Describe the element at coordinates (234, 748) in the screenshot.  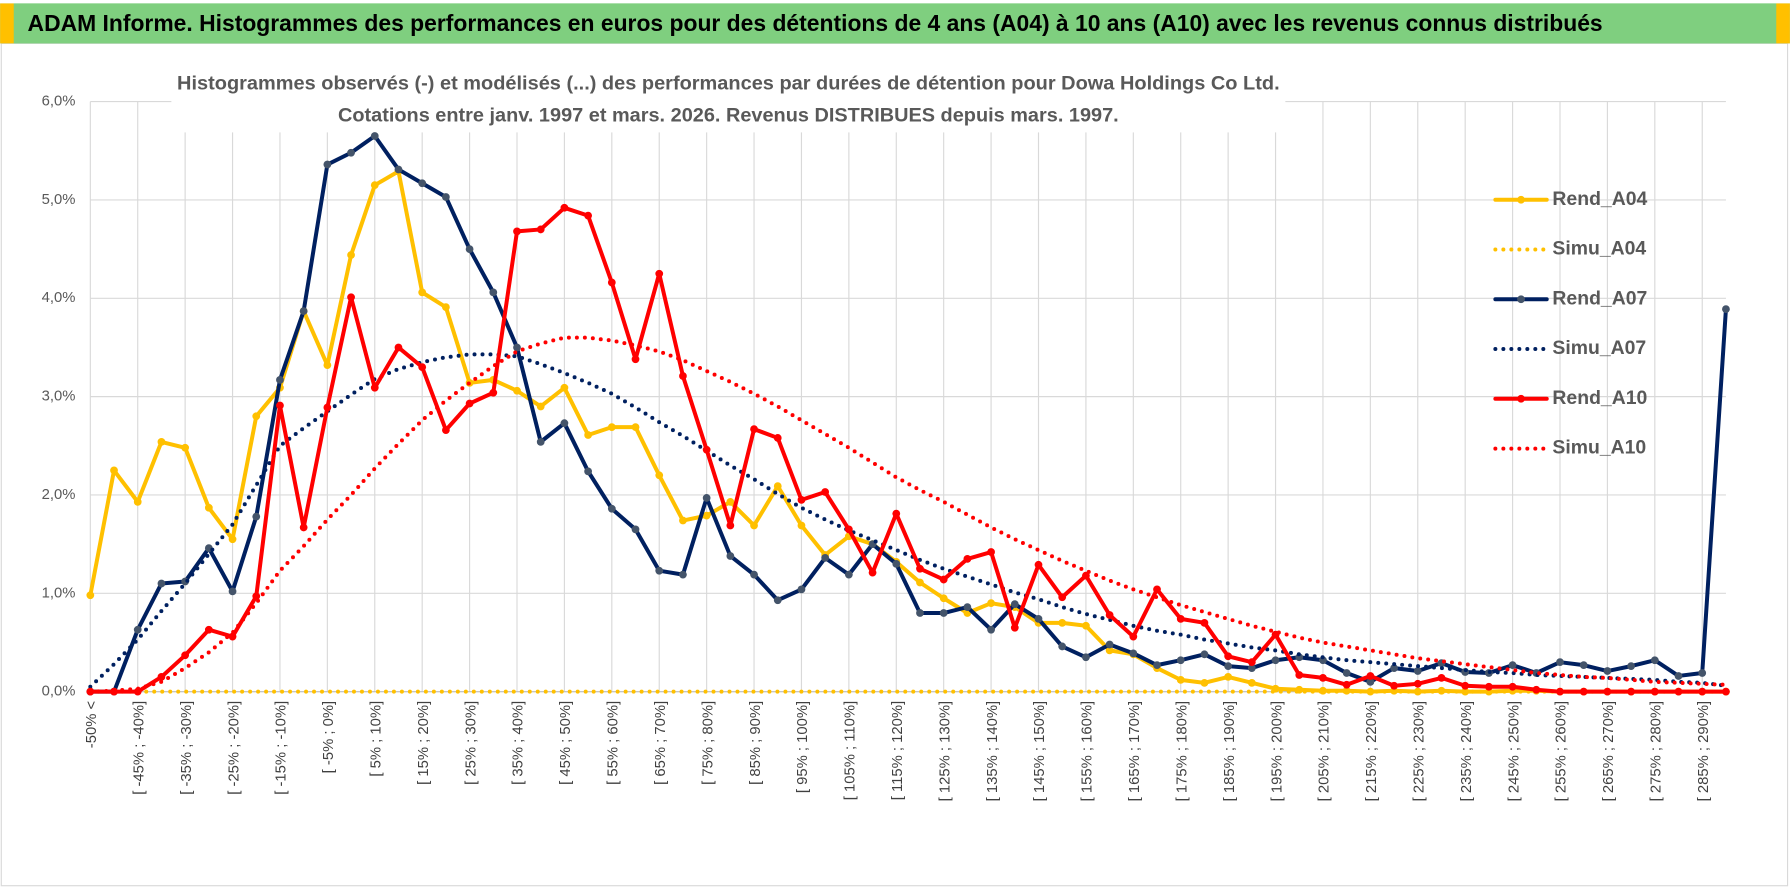
I see `x-tick-label: [ -25% ; -20%]` at that location.